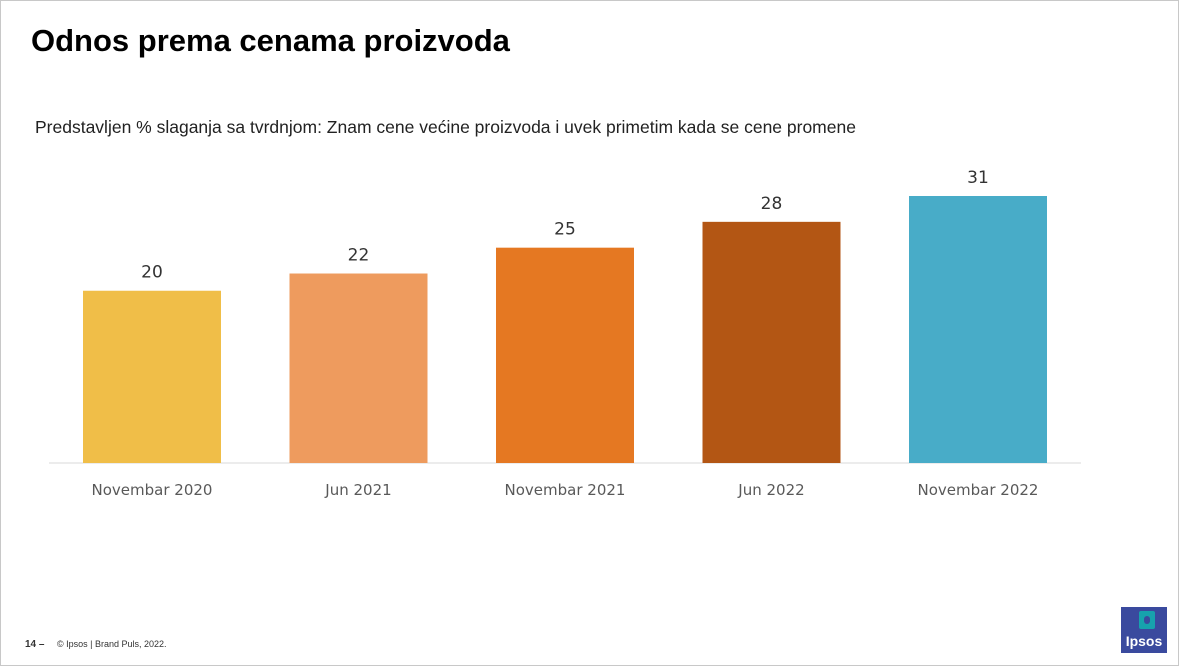  Describe the element at coordinates (1144, 641) in the screenshot. I see `logo-text: Ipsos` at that location.